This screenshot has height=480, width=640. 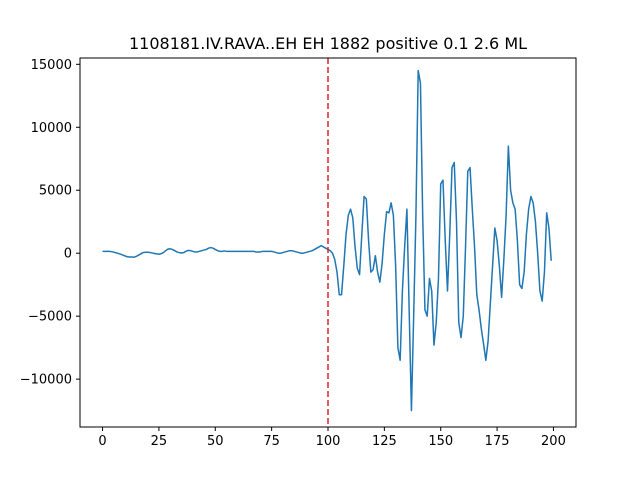 I want to click on x-tick-label: 50, so click(x=215, y=441).